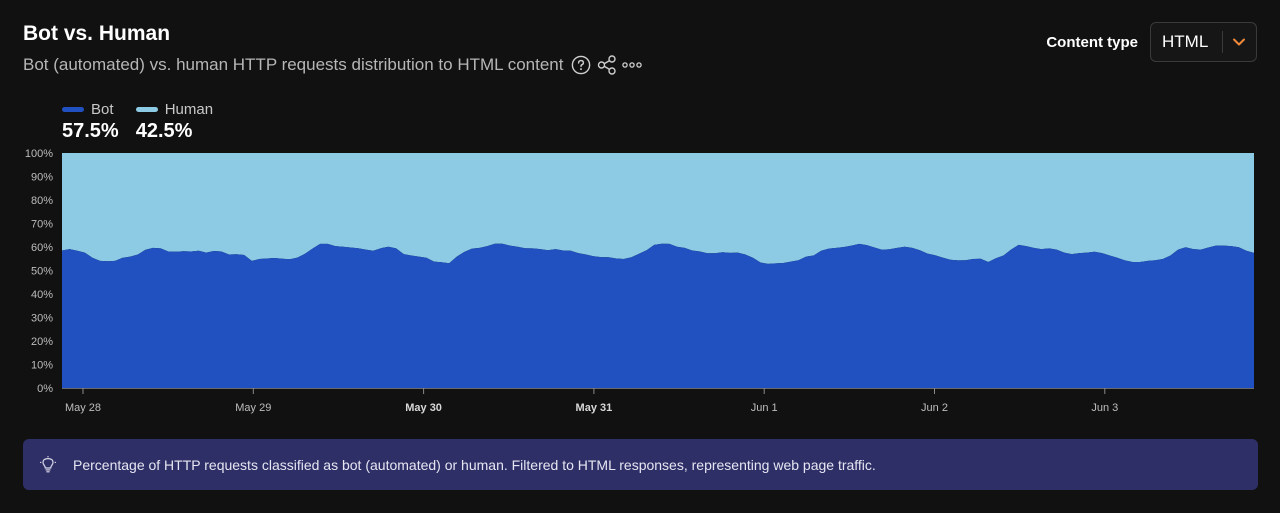 The image size is (1280, 513). Describe the element at coordinates (39, 154) in the screenshot. I see `y-tick-label: 100%` at that location.